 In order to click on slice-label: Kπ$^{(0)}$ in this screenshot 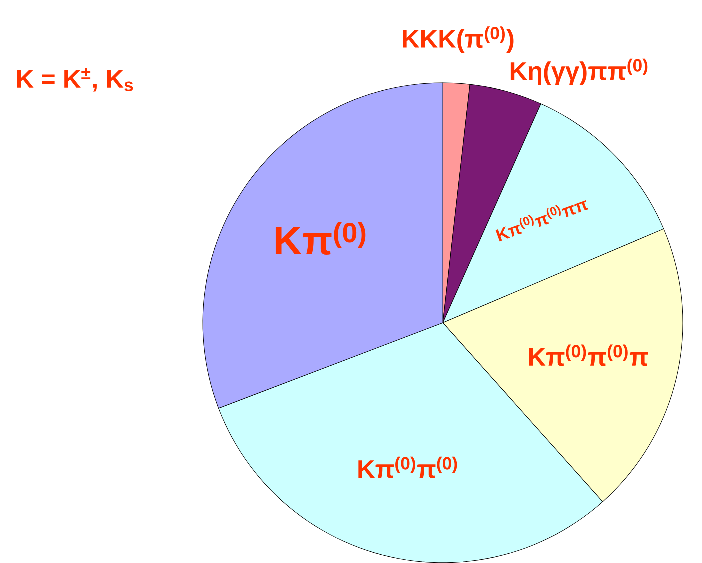, I will do `click(321, 238)`.